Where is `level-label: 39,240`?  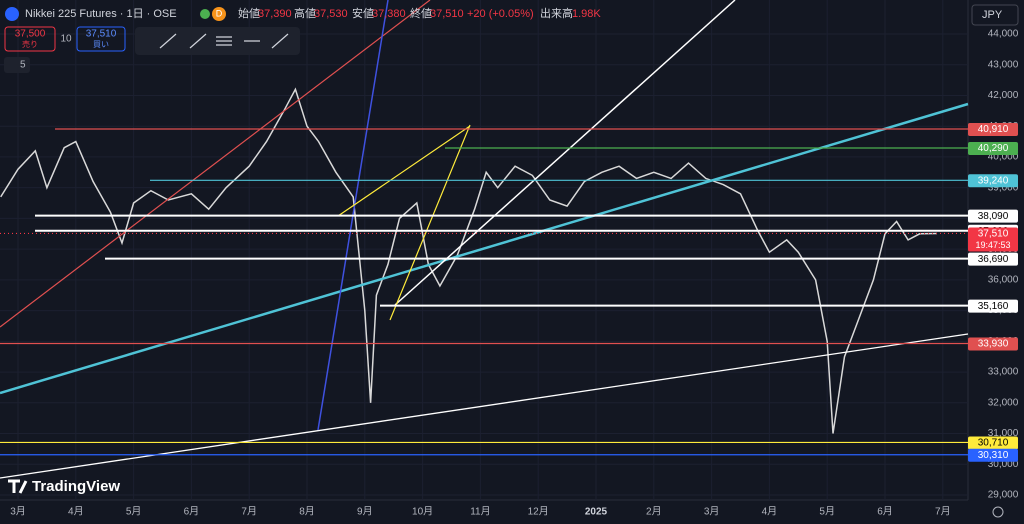 level-label: 39,240 is located at coordinates (993, 180).